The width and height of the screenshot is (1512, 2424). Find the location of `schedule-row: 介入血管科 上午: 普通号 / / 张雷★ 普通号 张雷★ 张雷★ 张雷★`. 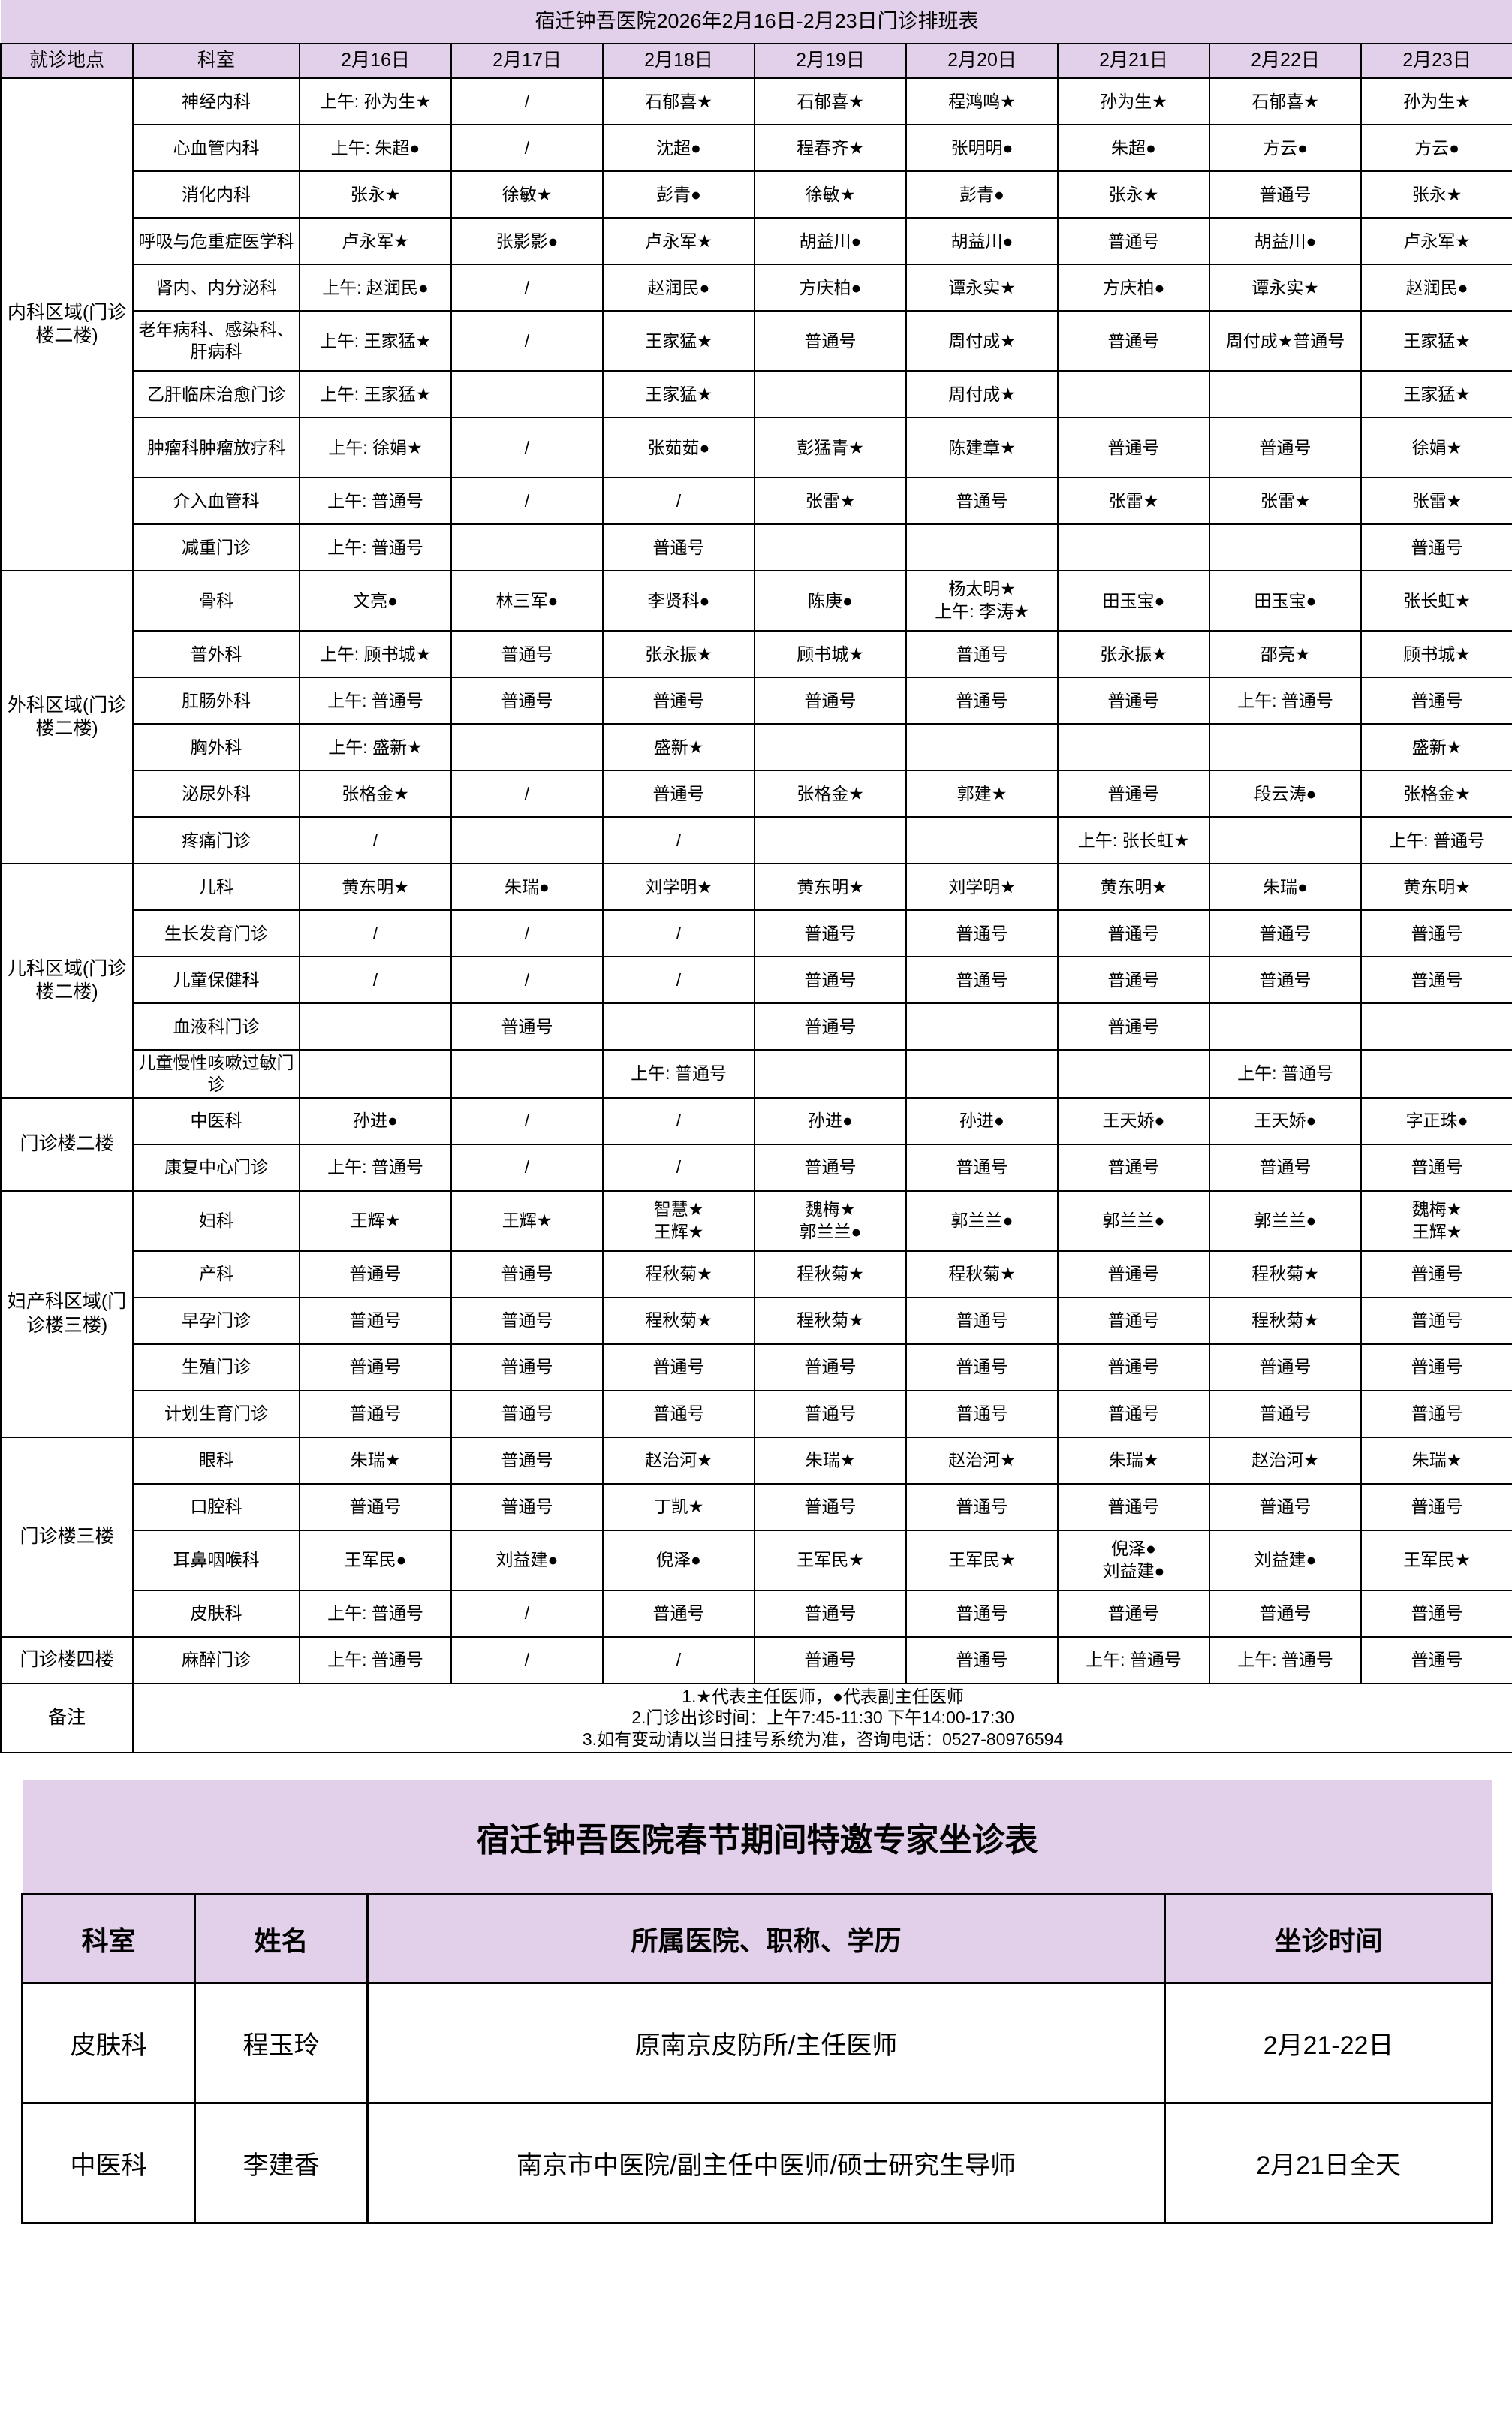

schedule-row: 介入血管科 上午: 普通号 / / 张雷★ 普通号 张雷★ 张雷★ 张雷★ is located at coordinates (757, 501).